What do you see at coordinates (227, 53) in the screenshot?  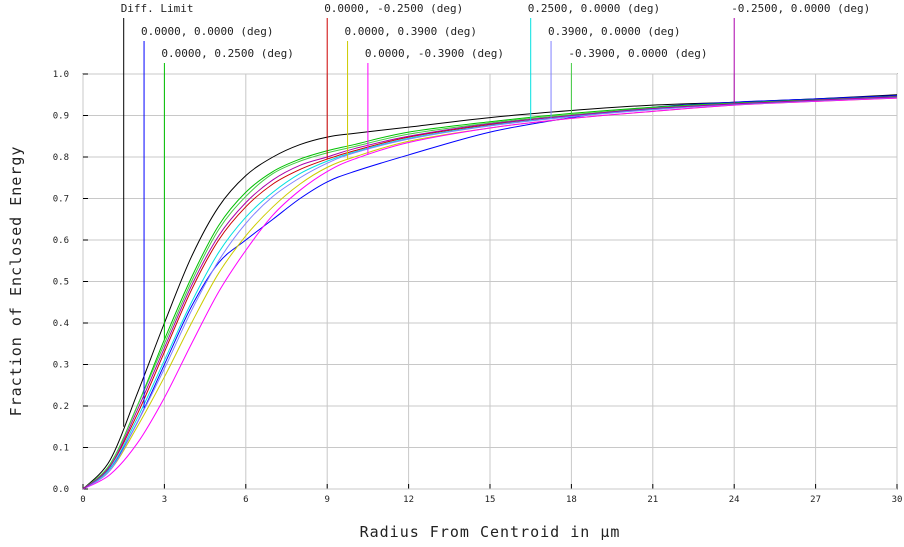 I see `series-label: 0.0000, 0.2500 (deg)` at bounding box center [227, 53].